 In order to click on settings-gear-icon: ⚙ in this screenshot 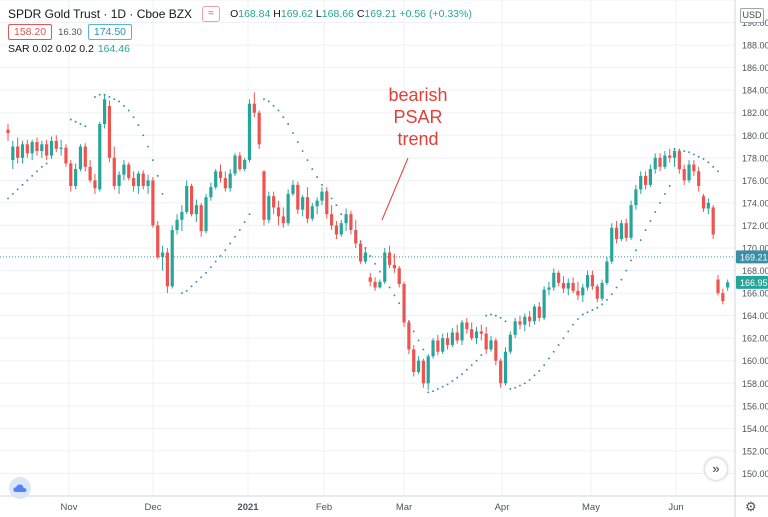, I will do `click(751, 506)`.